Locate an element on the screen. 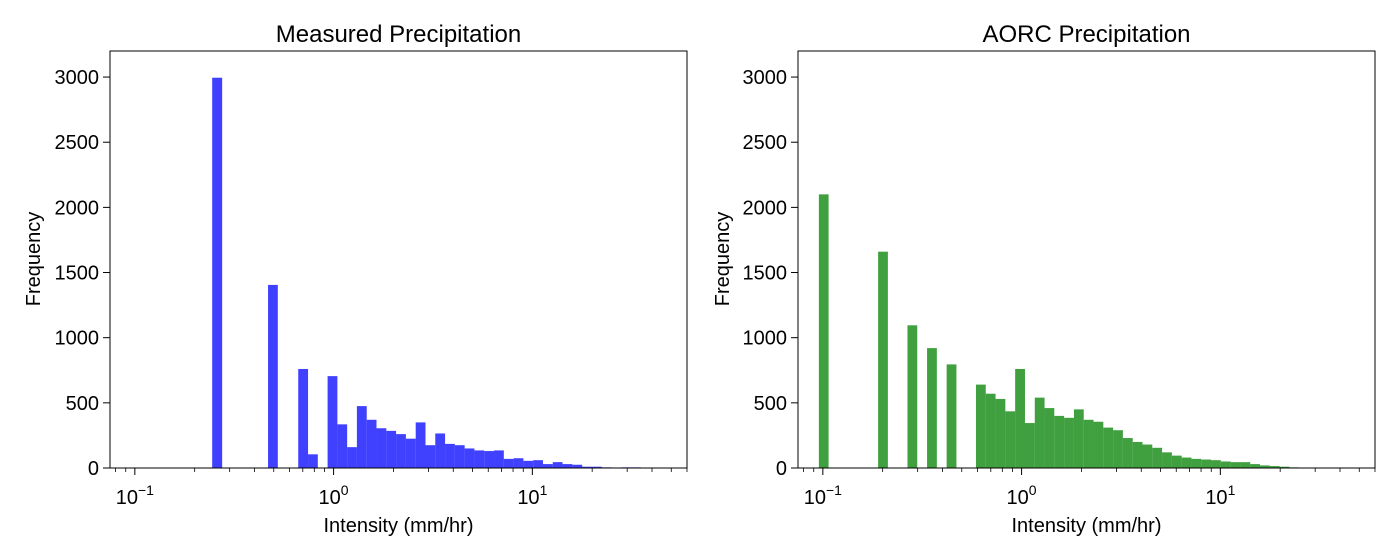 The width and height of the screenshot is (1400, 560). x-tick-label: 10⁻¹ is located at coordinates (135, 495).